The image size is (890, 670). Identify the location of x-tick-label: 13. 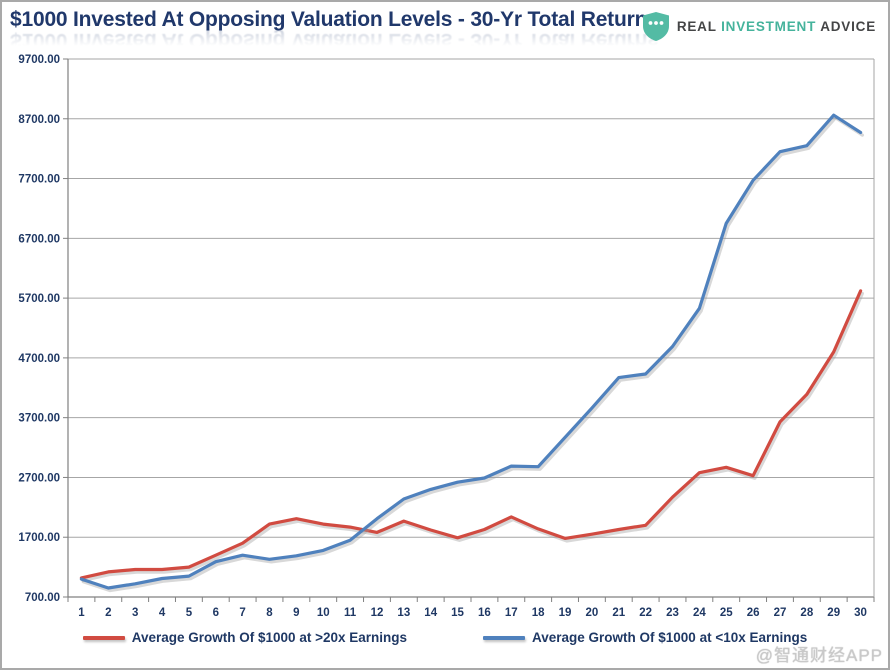
(403, 613).